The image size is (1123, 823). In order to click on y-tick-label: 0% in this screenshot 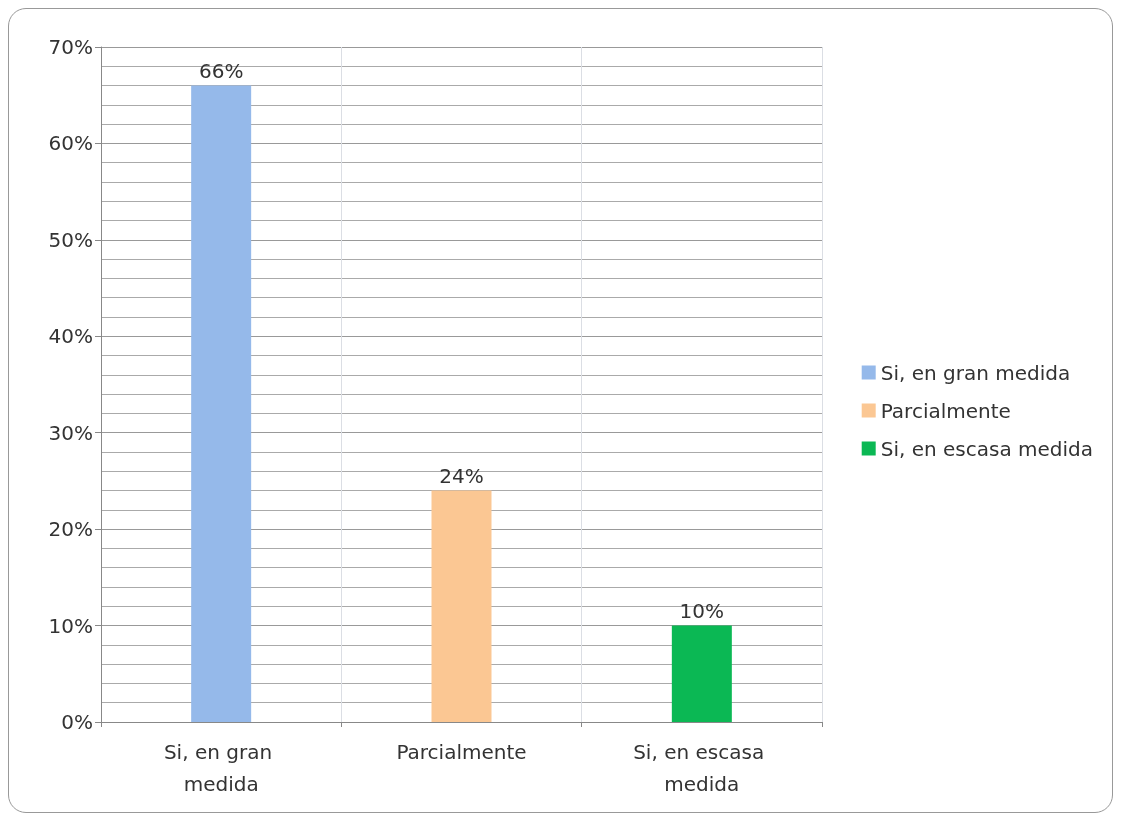, I will do `click(77, 722)`.